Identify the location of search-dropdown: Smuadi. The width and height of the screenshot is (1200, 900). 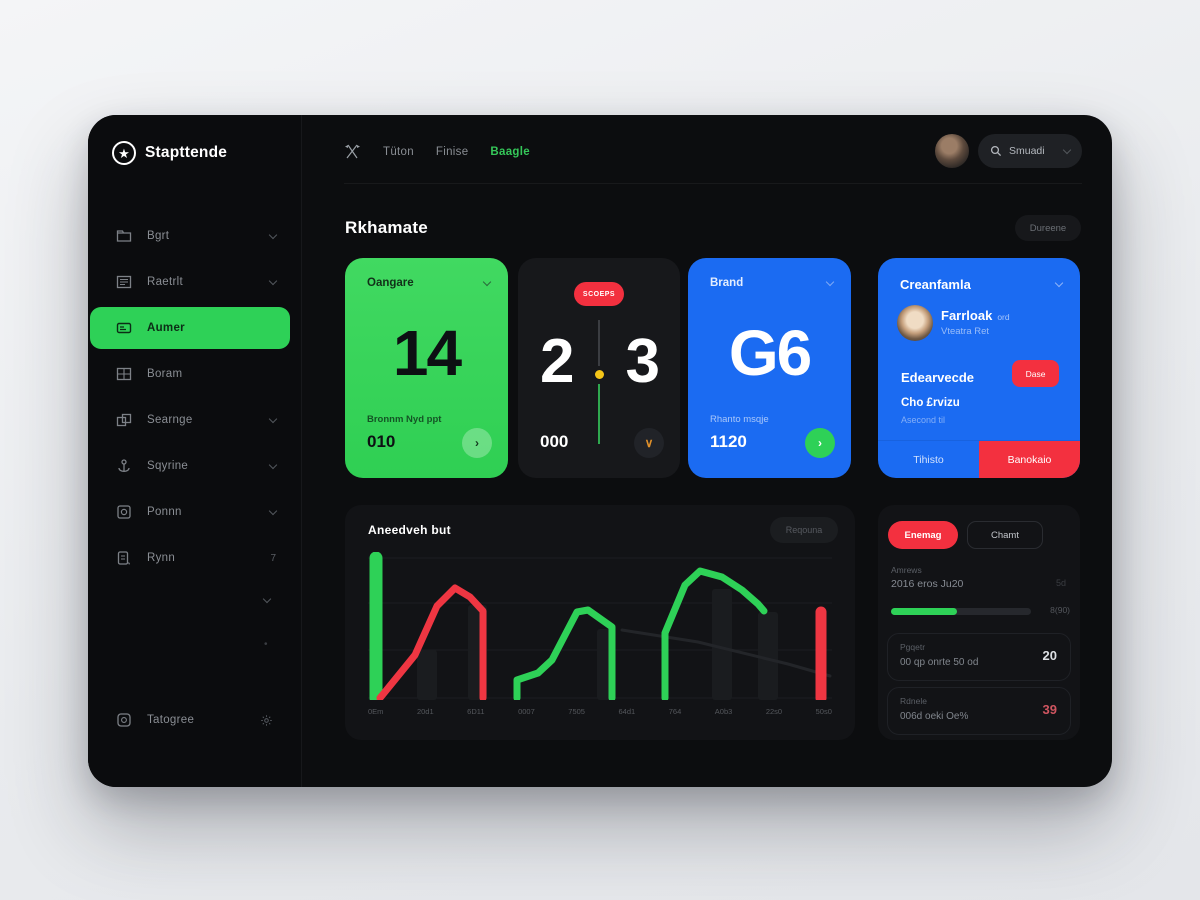
(1030, 151).